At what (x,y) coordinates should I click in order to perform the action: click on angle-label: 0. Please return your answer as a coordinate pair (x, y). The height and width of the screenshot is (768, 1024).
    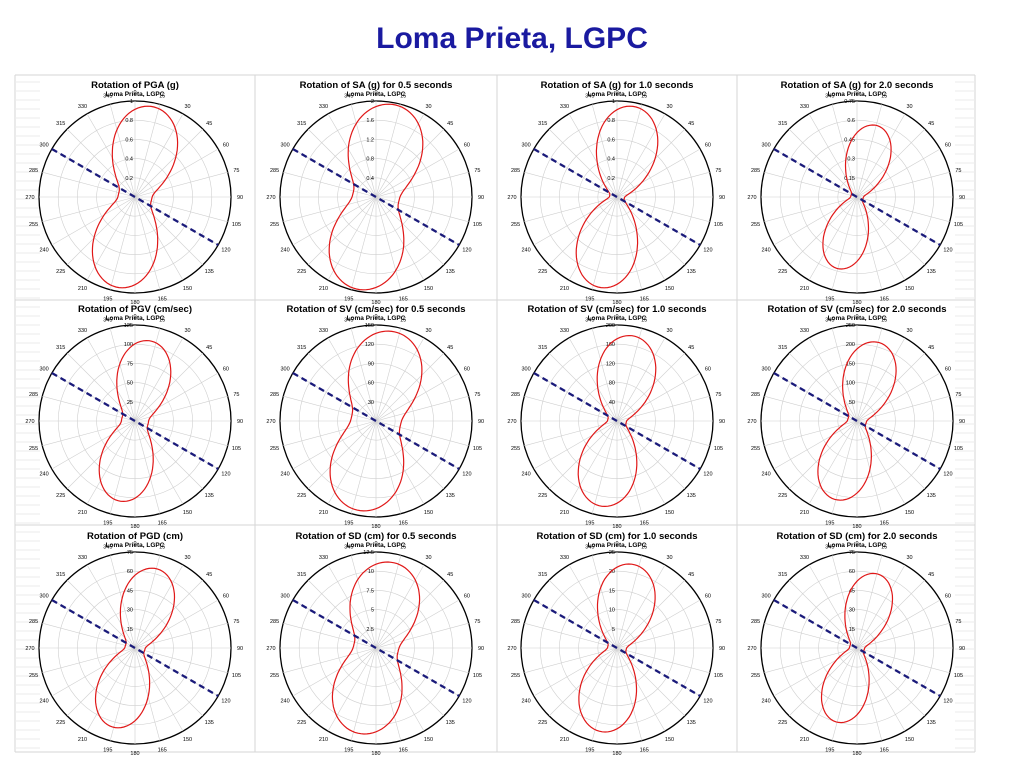
    Looking at the image, I should click on (616, 317).